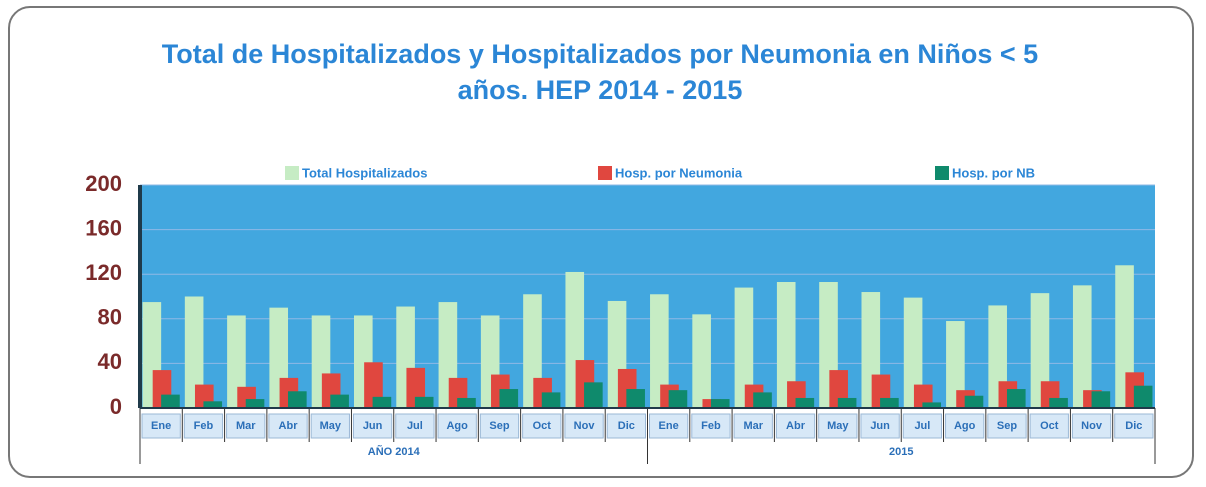 This screenshot has height=487, width=1206. I want to click on legend-label: Total Hospitalizados, so click(364, 172).